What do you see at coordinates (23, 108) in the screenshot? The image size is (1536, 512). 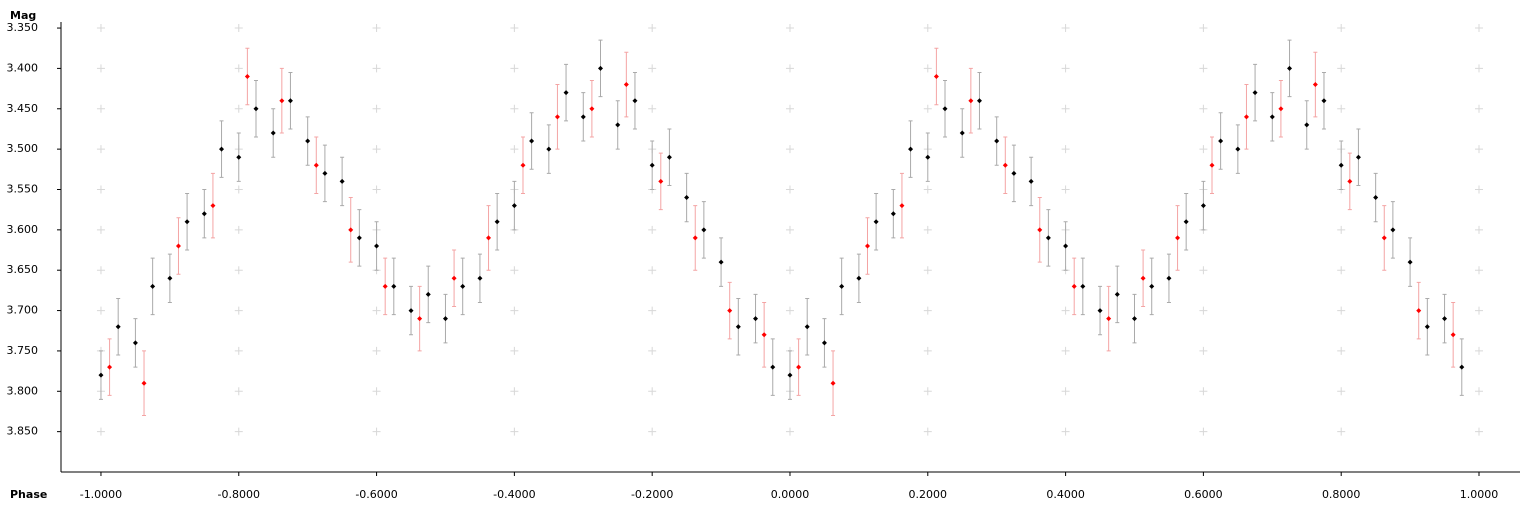 I see `y-tick-label: 3.450` at bounding box center [23, 108].